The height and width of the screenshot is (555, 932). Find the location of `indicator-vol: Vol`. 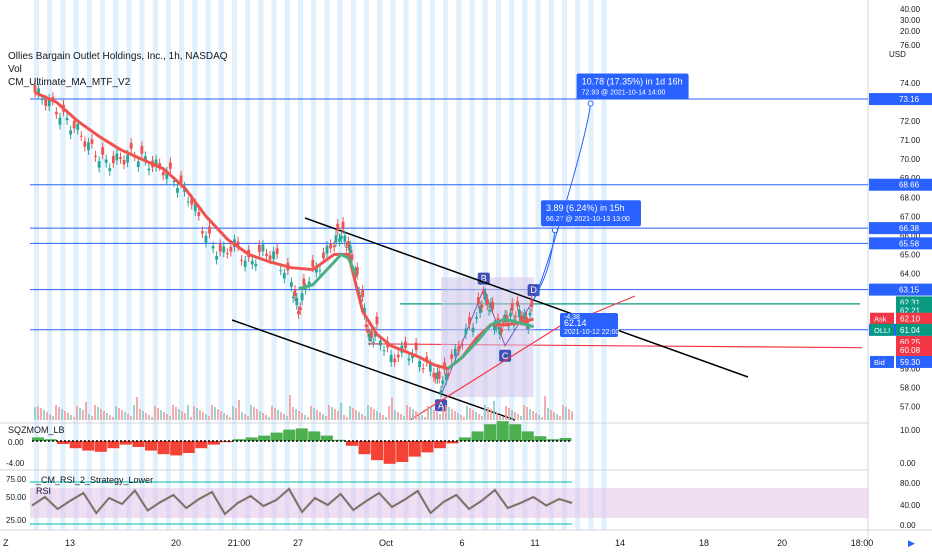

indicator-vol: Vol is located at coordinates (15, 69).